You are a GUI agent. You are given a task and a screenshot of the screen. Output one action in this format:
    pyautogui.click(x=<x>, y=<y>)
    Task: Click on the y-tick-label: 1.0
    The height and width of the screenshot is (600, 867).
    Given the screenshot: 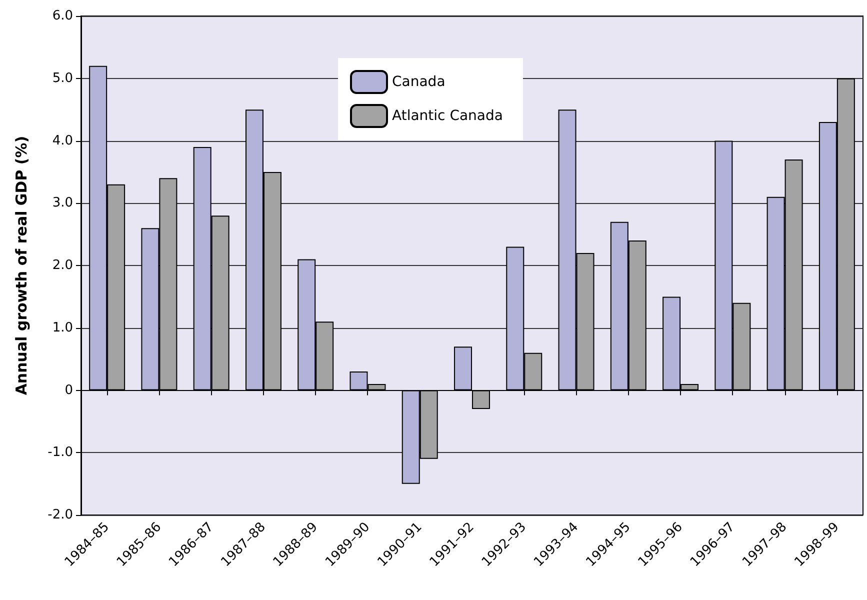 What is the action you would take?
    pyautogui.click(x=62, y=328)
    